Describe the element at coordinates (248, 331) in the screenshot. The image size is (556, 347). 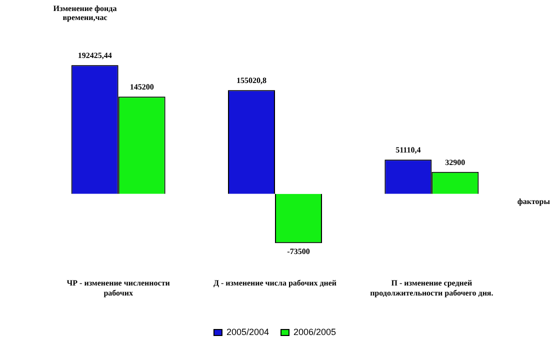
I see `legend-label: 2005/2004` at that location.